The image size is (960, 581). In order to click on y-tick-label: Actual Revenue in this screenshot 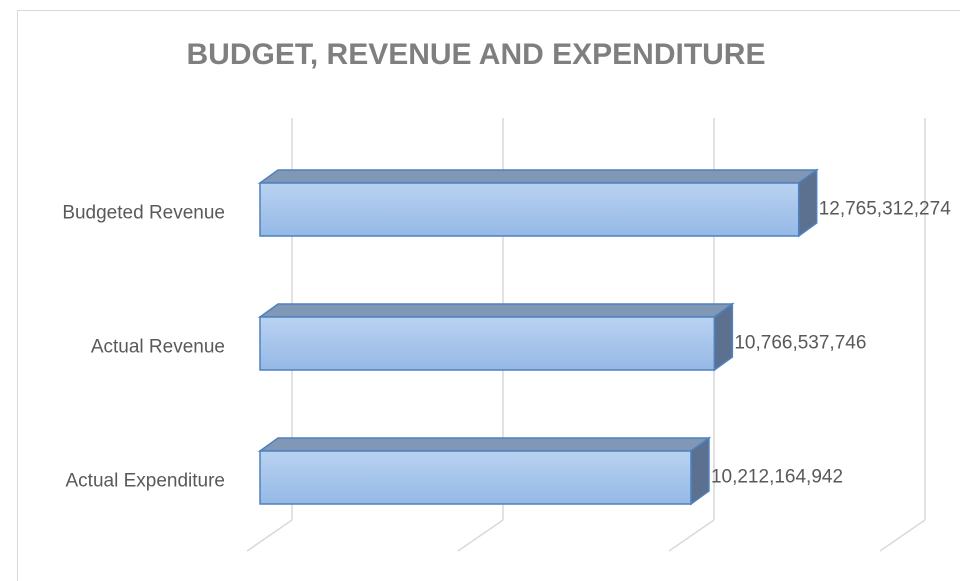, I will do `click(158, 347)`.